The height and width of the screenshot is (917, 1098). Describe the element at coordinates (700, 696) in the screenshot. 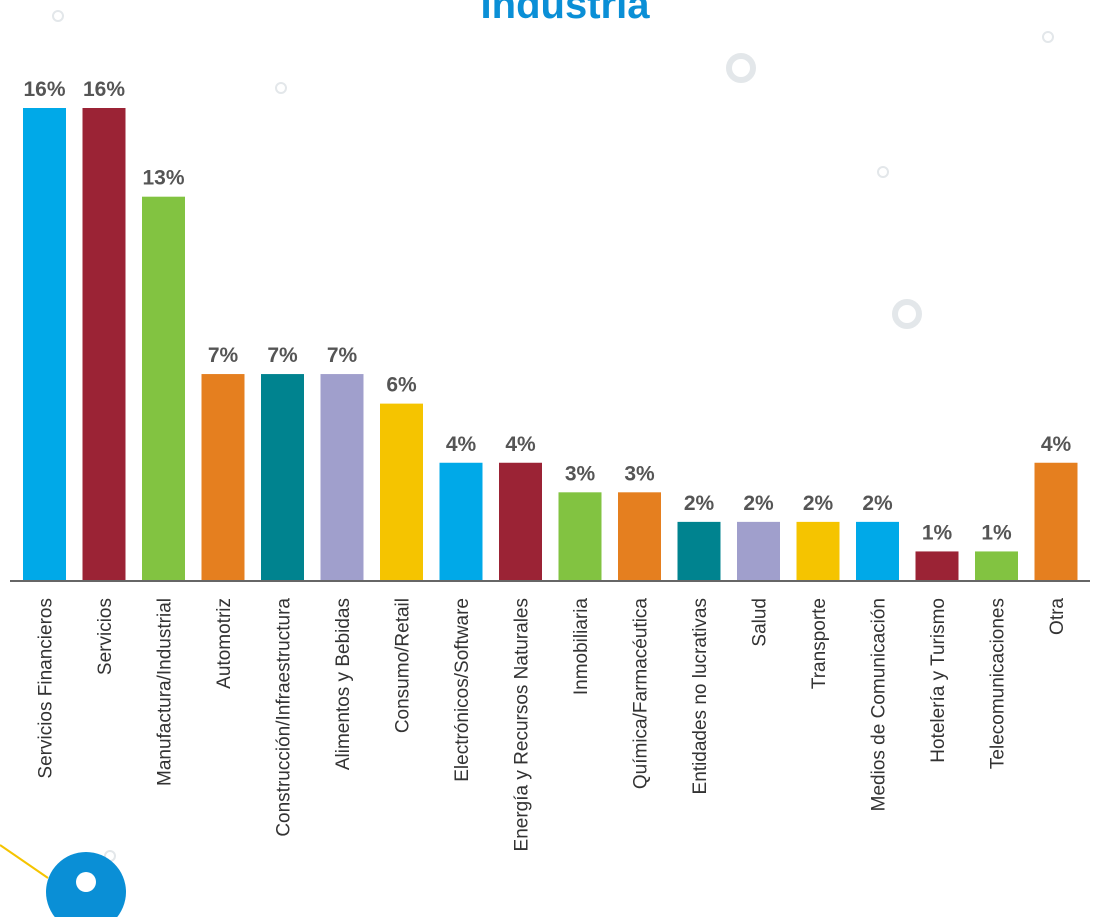

I see `x-tick-label: Entidades no lucrativas` at that location.